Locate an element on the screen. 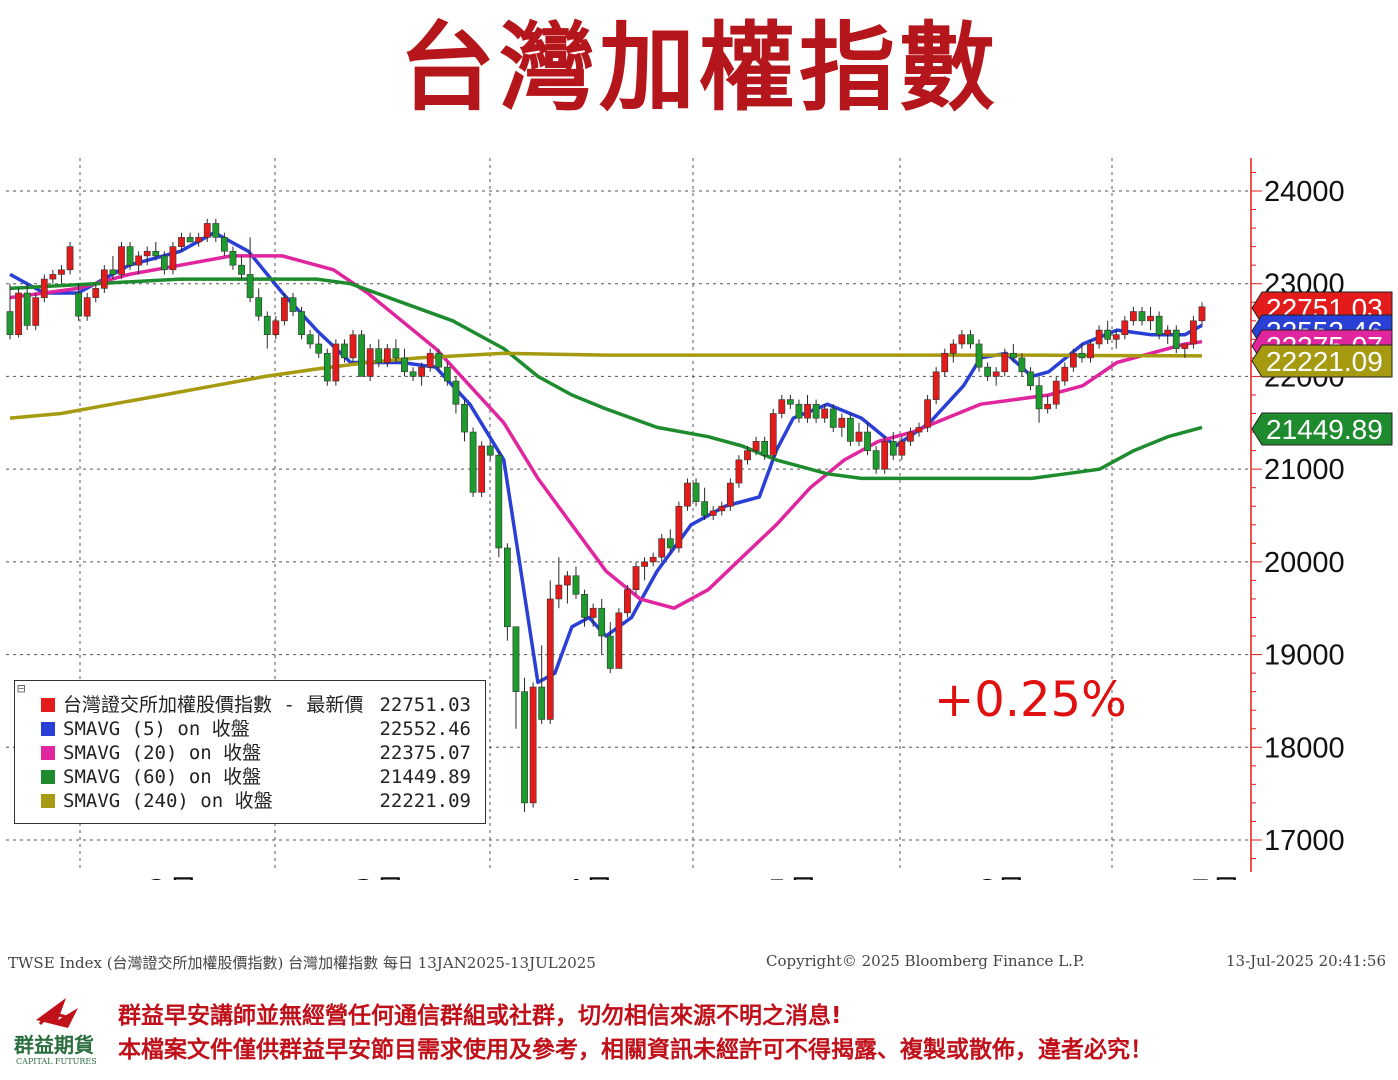 The width and height of the screenshot is (1398, 1080). x-axis: 2月3月4月5月6月7月2025 is located at coordinates (695, 877).